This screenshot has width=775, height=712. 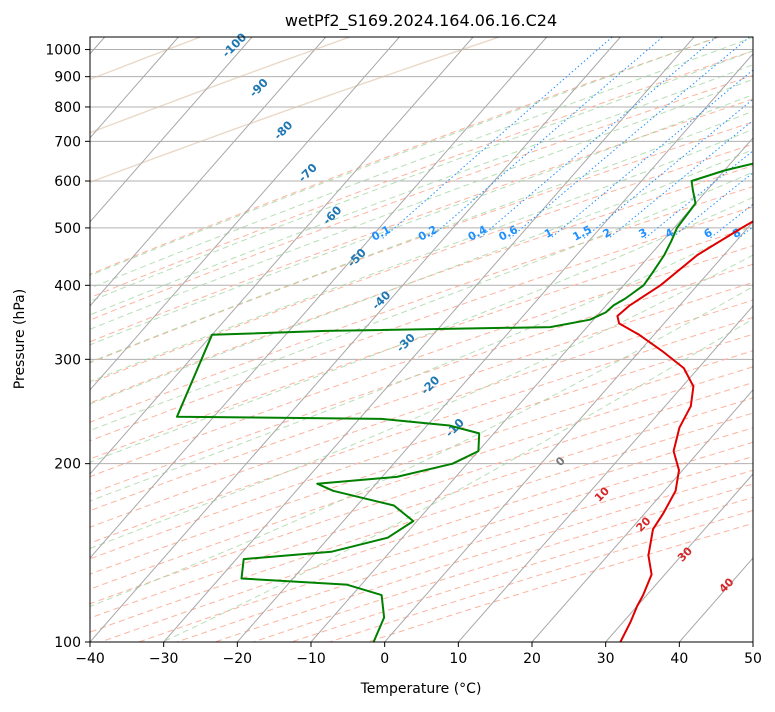 What do you see at coordinates (67, 108) in the screenshot?
I see `y-tick-label: 800` at bounding box center [67, 108].